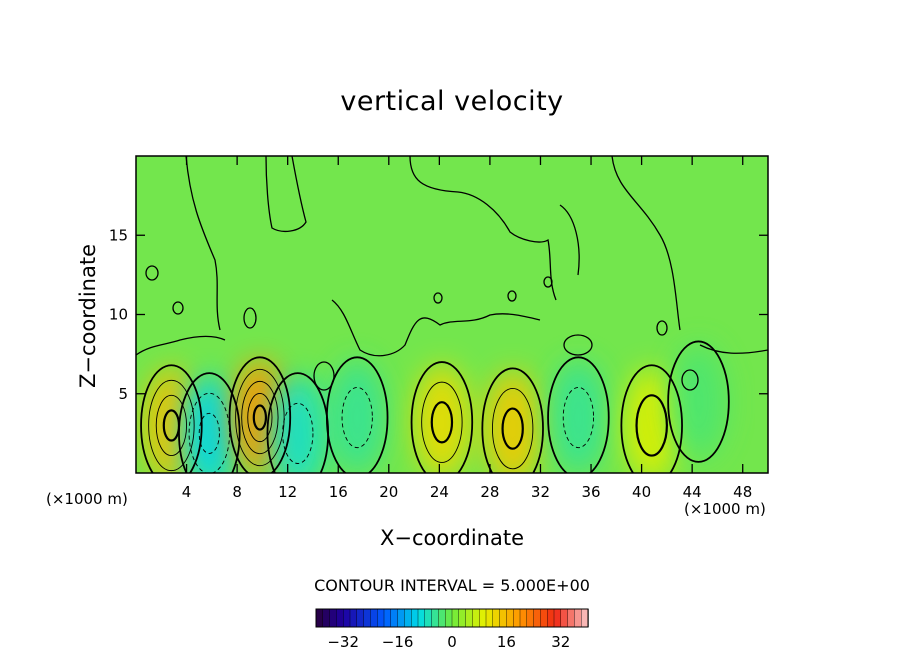 Image resolution: width=904 pixels, height=654 pixels. What do you see at coordinates (560, 642) in the screenshot?
I see `colorbar-tick-label: 32` at bounding box center [560, 642].